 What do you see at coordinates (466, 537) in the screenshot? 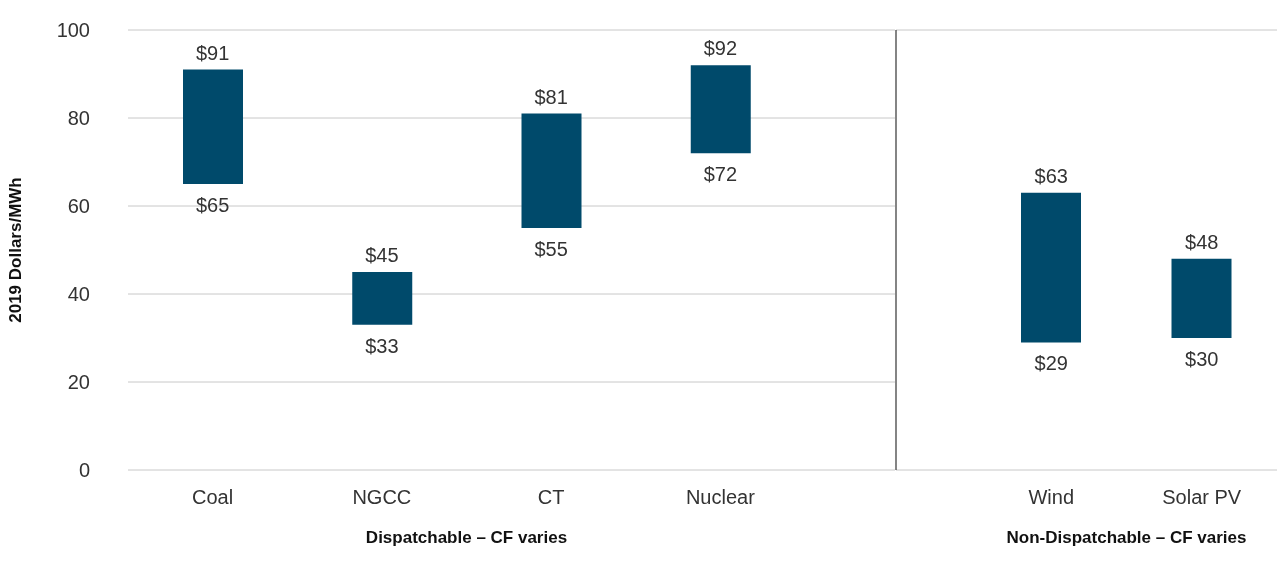
I see `text: Dispatchable – CF varies` at bounding box center [466, 537].